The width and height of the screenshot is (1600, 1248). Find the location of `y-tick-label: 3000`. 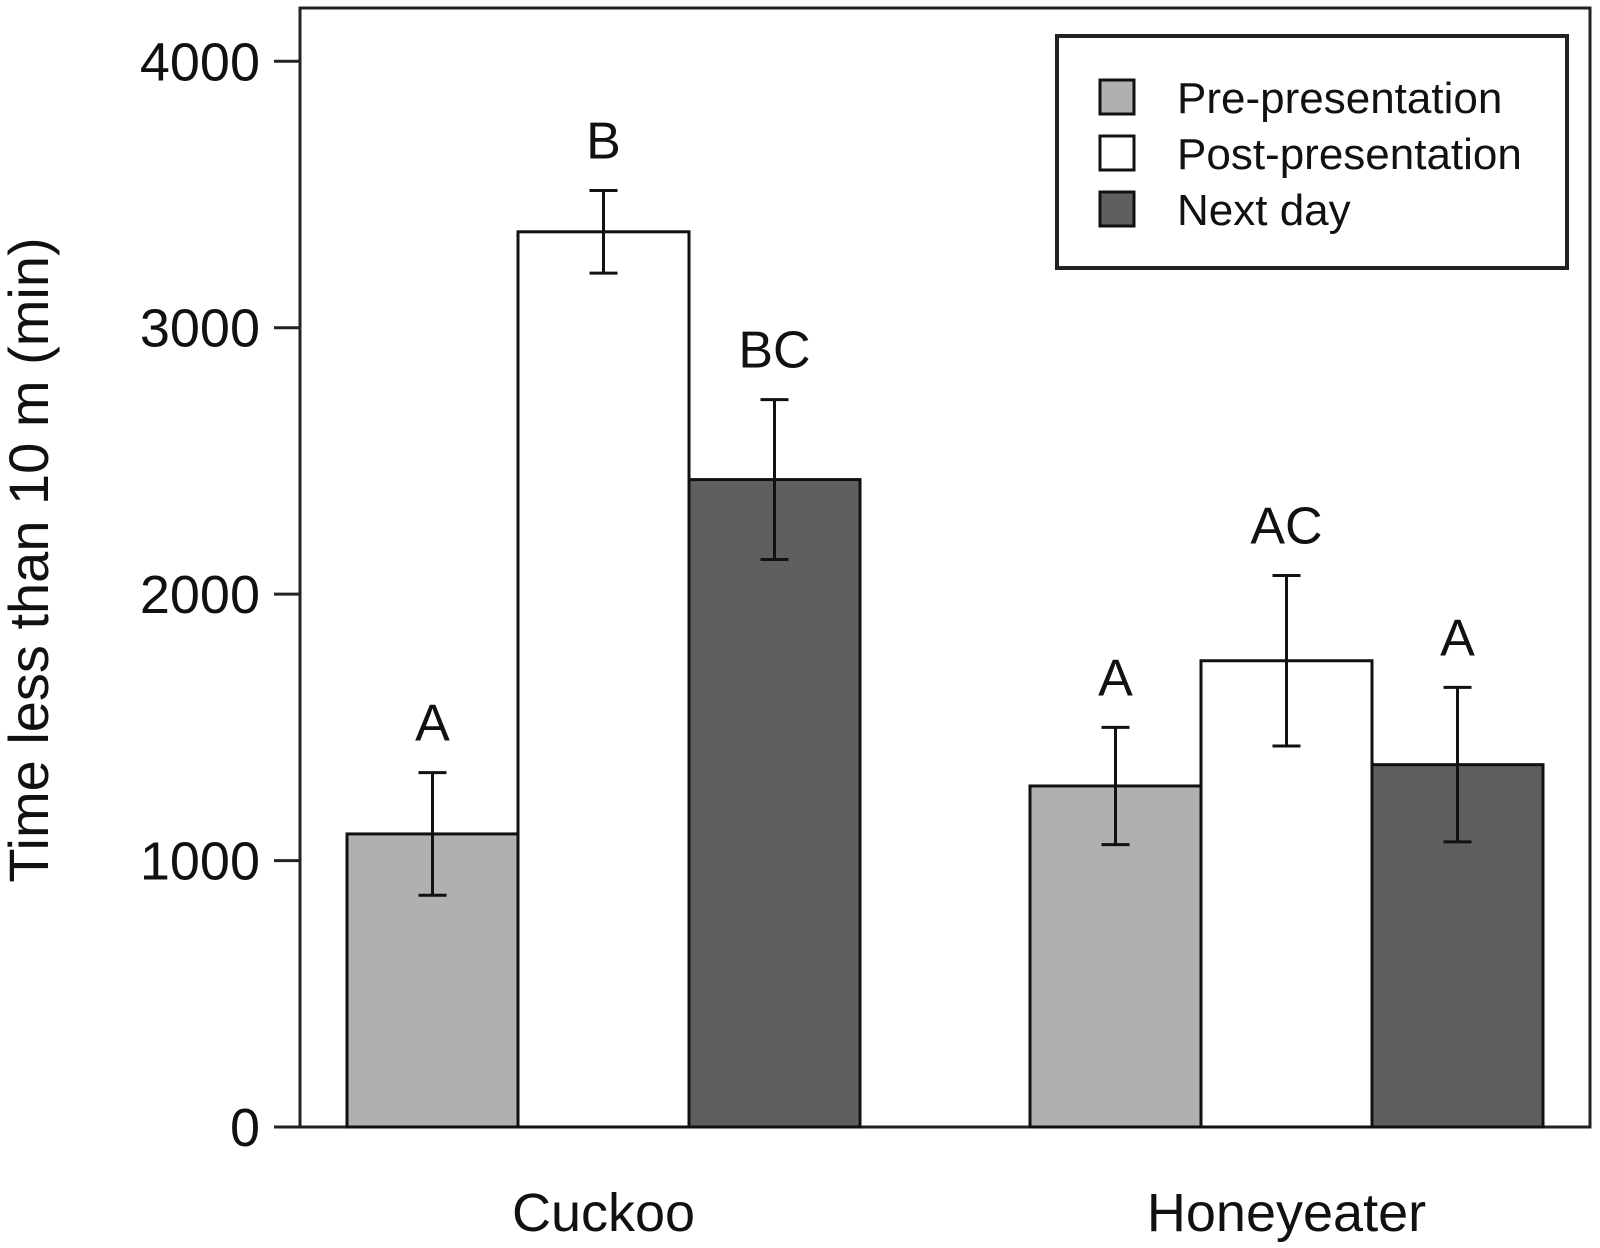

y-tick-label: 3000 is located at coordinates (200, 329).